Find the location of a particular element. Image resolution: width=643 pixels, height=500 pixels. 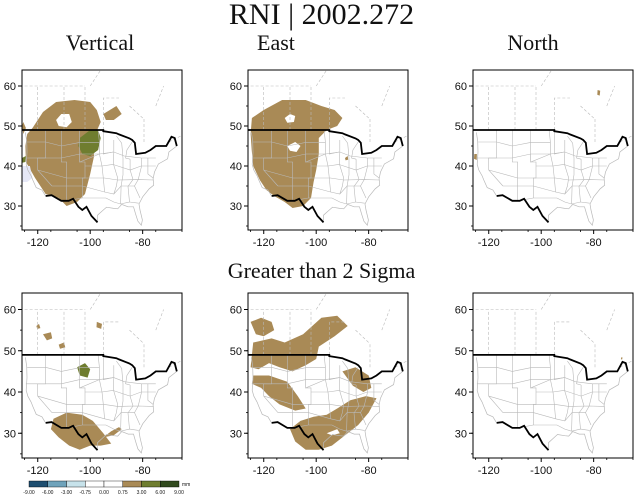

map-panel-north-2sigma: -120 -100 -80 30 40 50 60 is located at coordinates (544, 384).